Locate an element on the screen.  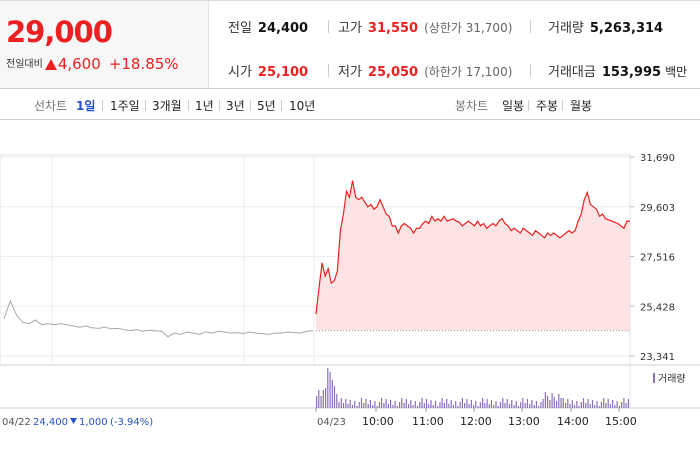
y-tick-label: 23,341 is located at coordinates (657, 357).